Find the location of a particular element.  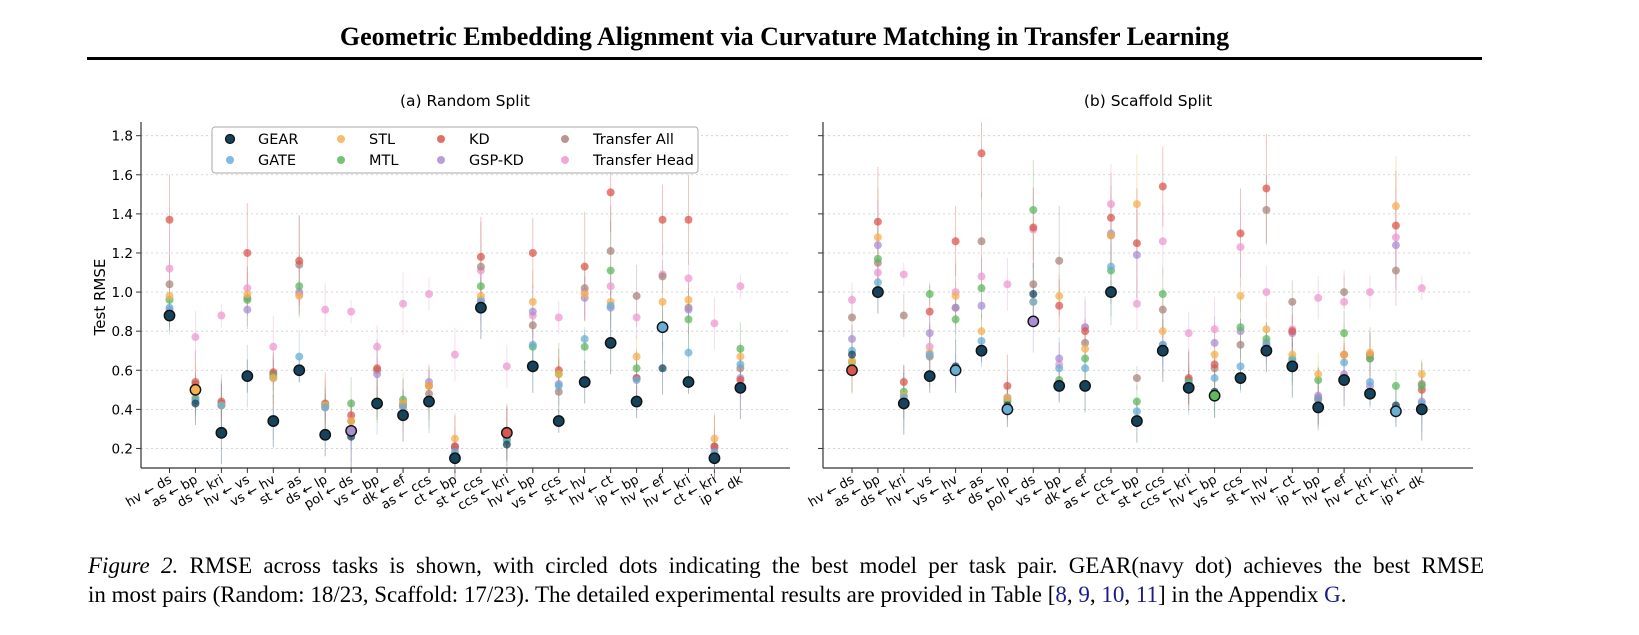

table-ref-link: 11 is located at coordinates (1147, 594).